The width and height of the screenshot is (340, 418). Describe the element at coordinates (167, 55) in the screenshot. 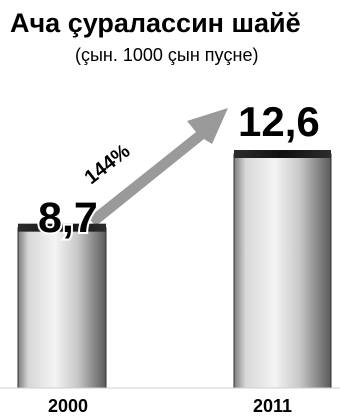

I see `chart-subtitle: (çын. 1000 çын пуçне)` at that location.